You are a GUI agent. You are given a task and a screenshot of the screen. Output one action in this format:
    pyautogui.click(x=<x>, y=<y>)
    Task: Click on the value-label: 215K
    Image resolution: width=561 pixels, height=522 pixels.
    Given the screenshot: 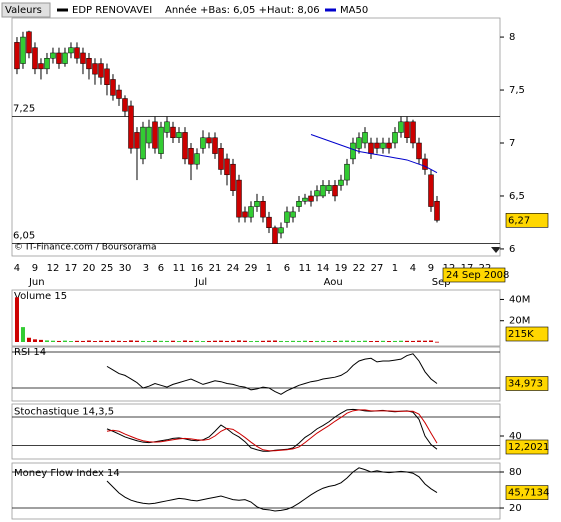 What is the action you would take?
    pyautogui.click(x=521, y=334)
    